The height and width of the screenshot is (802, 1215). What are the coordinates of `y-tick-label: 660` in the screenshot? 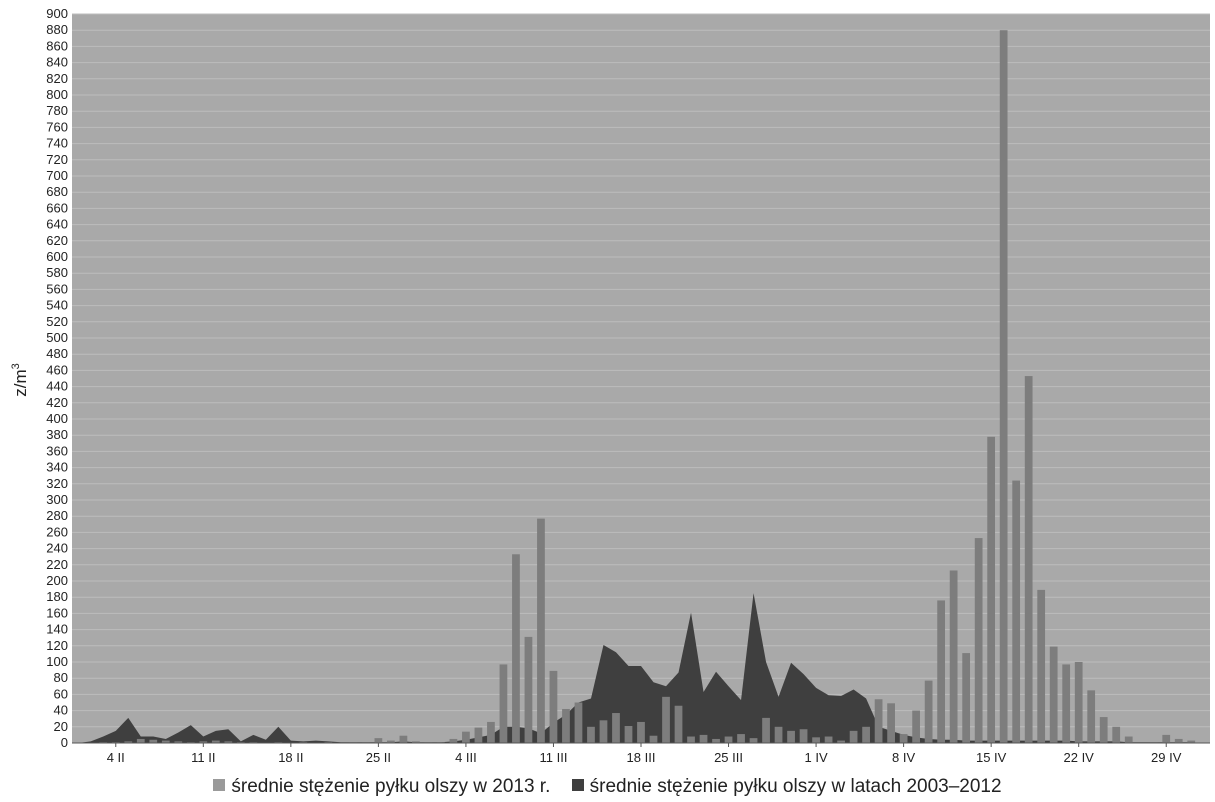 It's located at (57, 207).